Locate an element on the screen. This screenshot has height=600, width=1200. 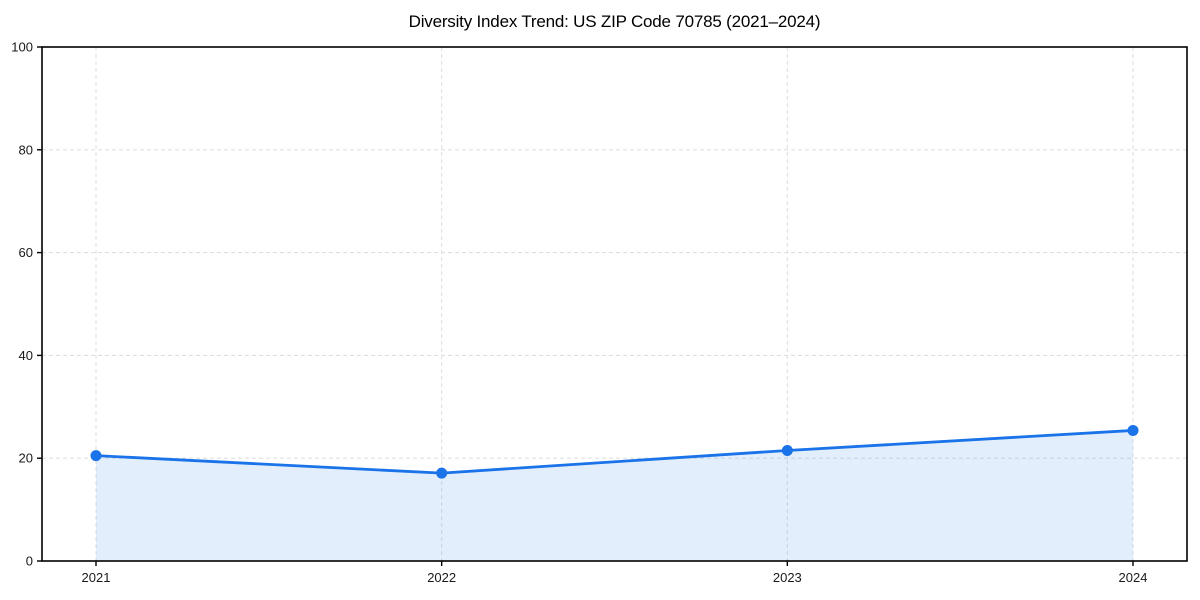
x-axis-tick-label: 2021 is located at coordinates (96, 577).